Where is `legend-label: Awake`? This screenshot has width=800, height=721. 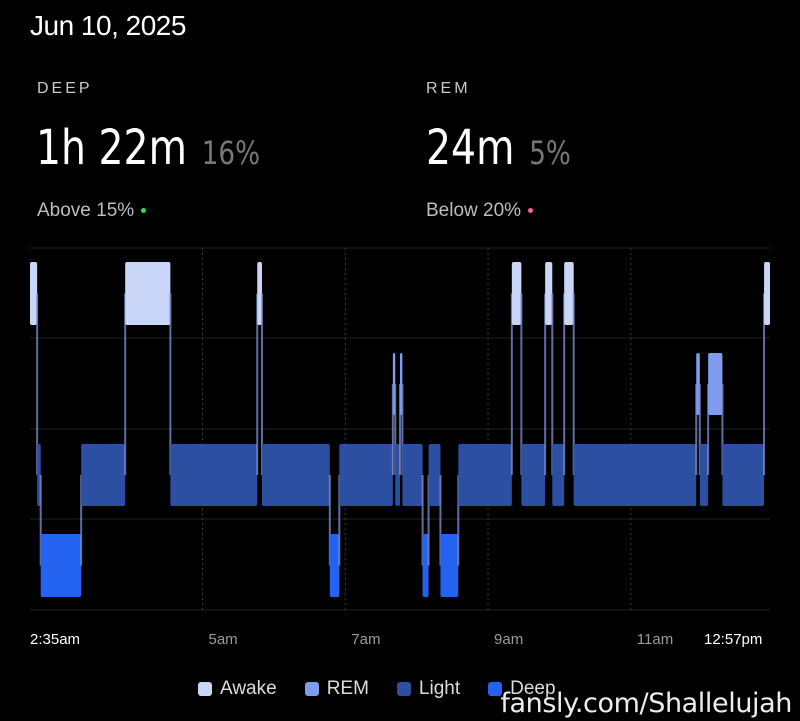 legend-label: Awake is located at coordinates (248, 688).